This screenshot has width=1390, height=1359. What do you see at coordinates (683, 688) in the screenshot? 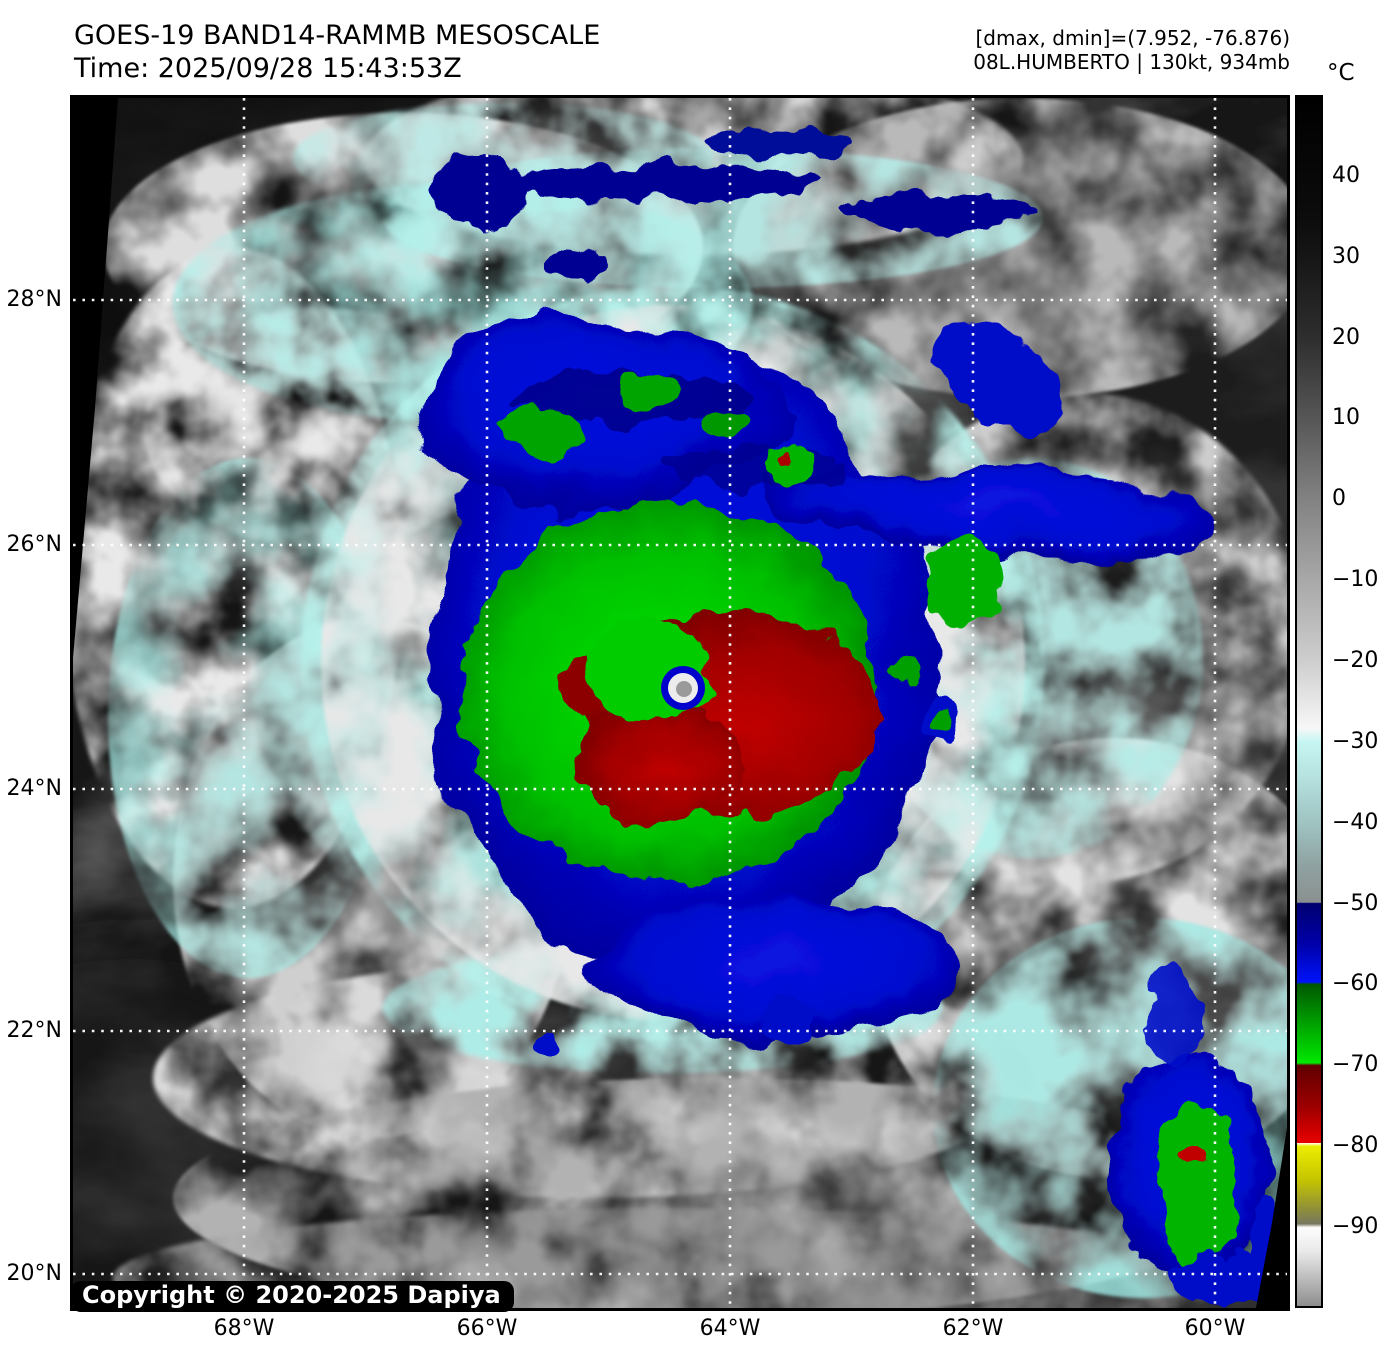
I see `hurricane-eye` at bounding box center [683, 688].